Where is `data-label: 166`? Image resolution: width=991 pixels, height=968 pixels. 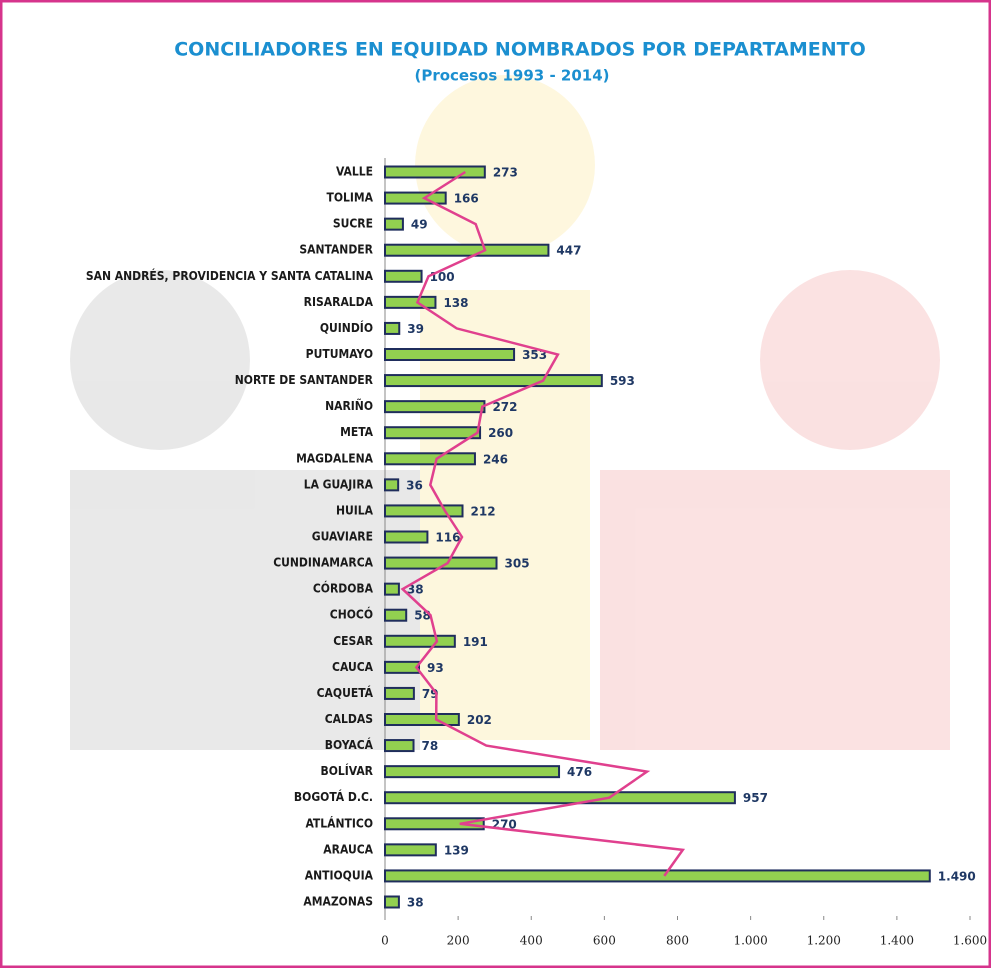 data-label: 166 is located at coordinates (466, 199).